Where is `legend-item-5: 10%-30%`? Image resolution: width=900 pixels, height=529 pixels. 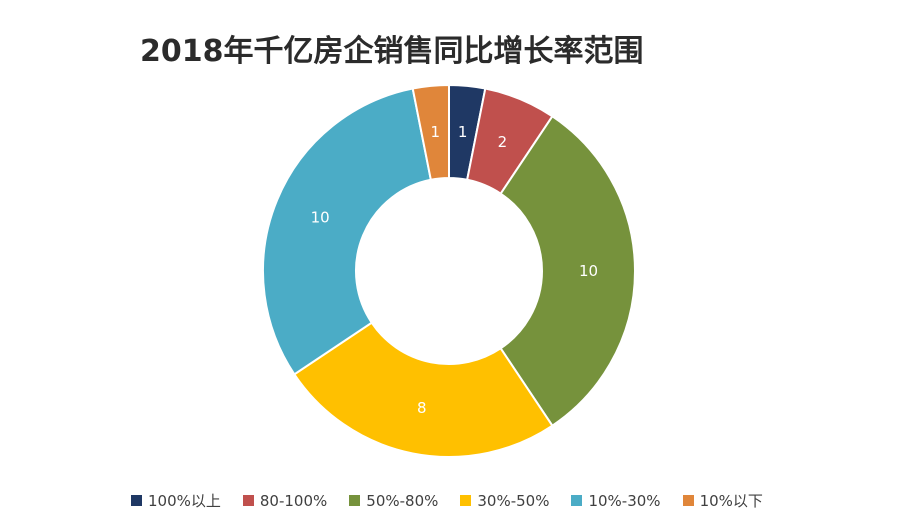 legend-item-5: 10%-30% is located at coordinates (616, 500).